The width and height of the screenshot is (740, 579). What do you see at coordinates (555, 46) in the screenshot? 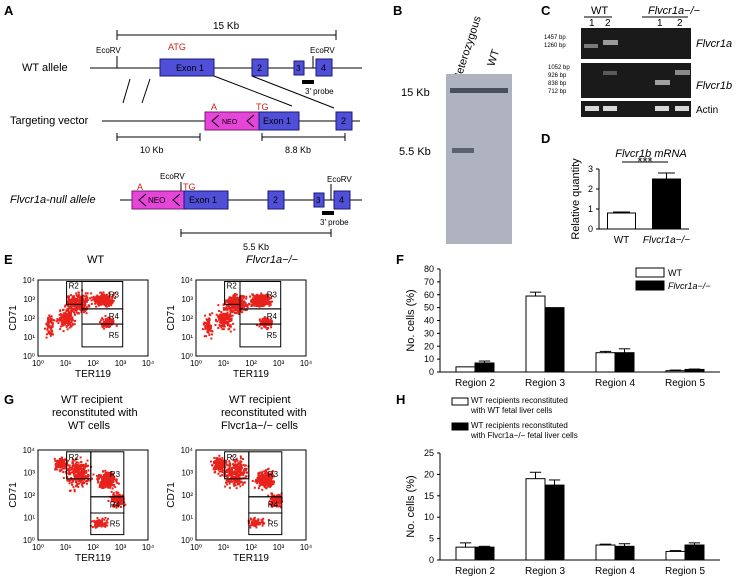
I see `gel-marker-1260: 1260 bp` at bounding box center [555, 46].